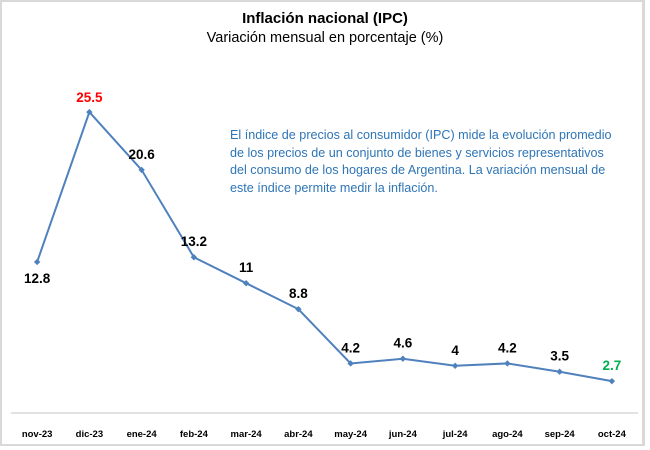  I want to click on x-tick-label: nov-23, so click(37, 434).